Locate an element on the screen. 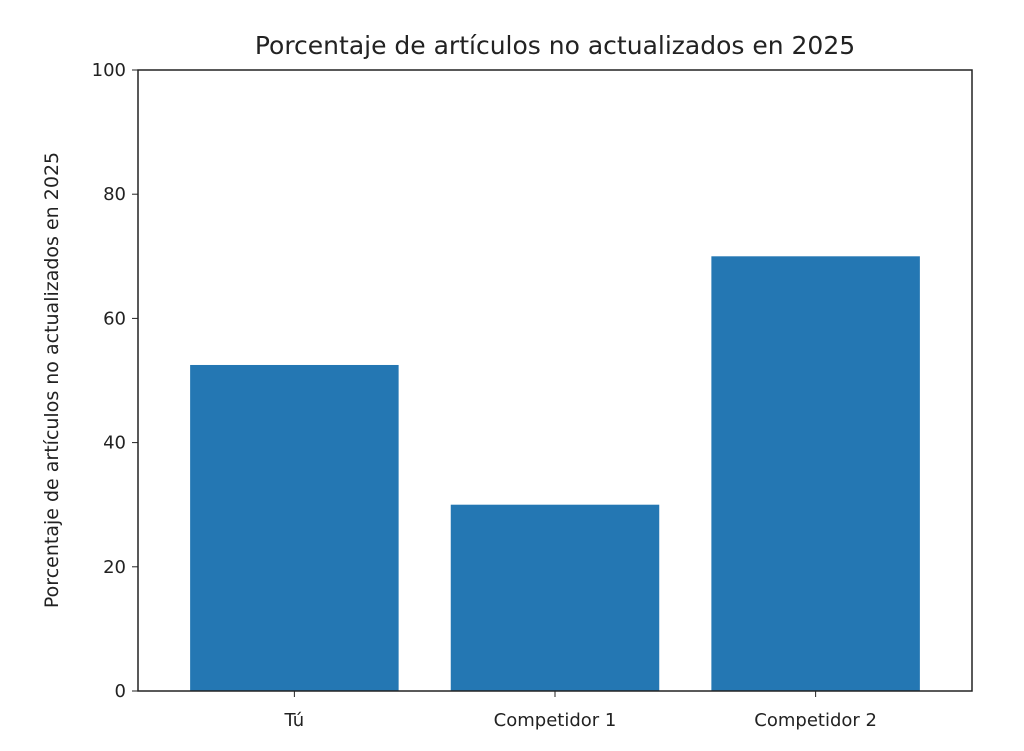 The height and width of the screenshot is (751, 1024). y-tick-label: 60 is located at coordinates (114, 318).